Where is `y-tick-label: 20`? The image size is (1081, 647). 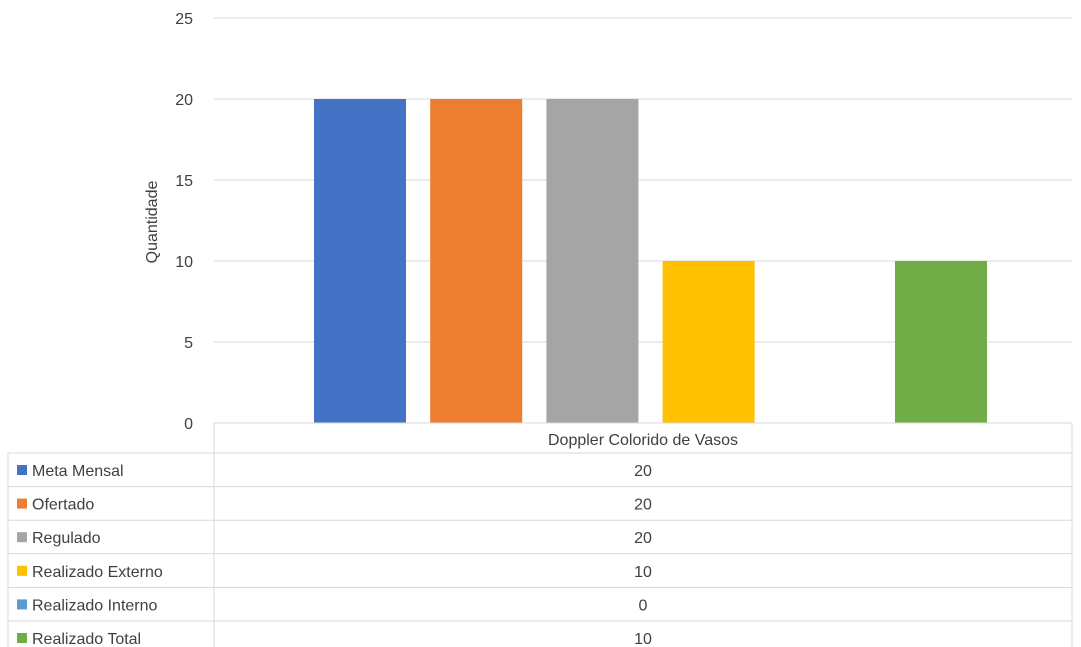
y-tick-label: 20 is located at coordinates (184, 100).